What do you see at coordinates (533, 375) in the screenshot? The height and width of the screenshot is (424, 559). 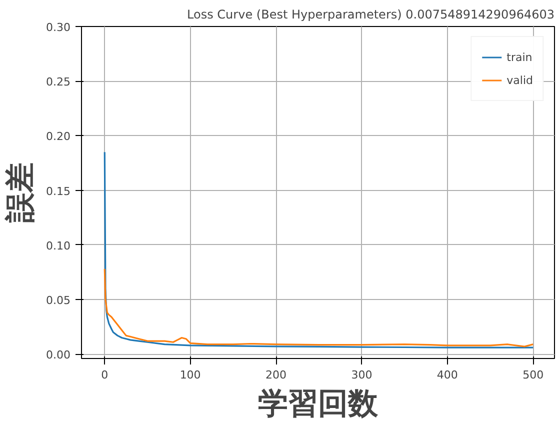 I see `x-tick-label: 500` at bounding box center [533, 375].